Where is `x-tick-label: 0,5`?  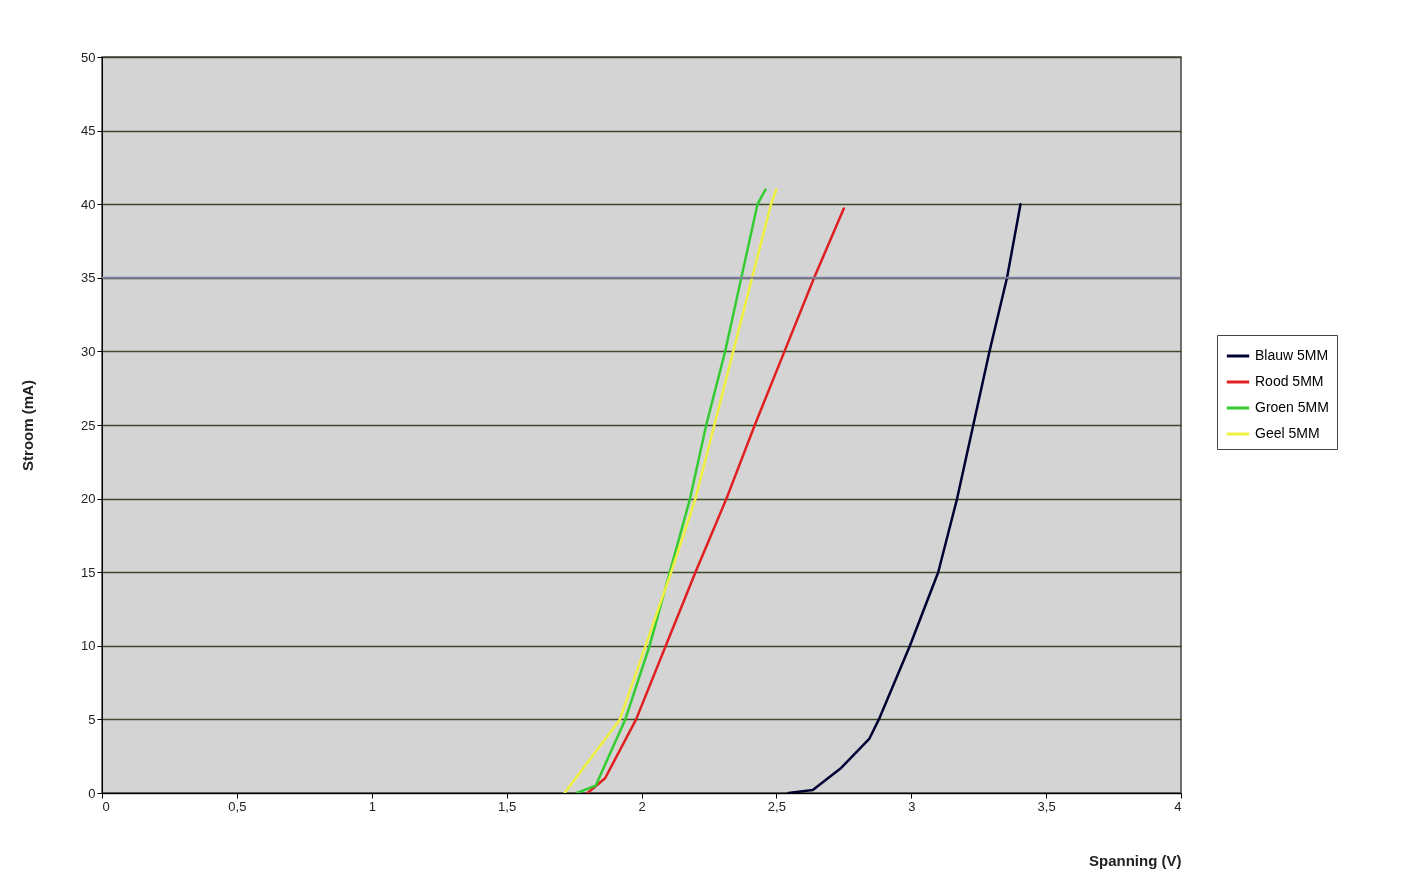 x-tick-label: 0,5 is located at coordinates (237, 806).